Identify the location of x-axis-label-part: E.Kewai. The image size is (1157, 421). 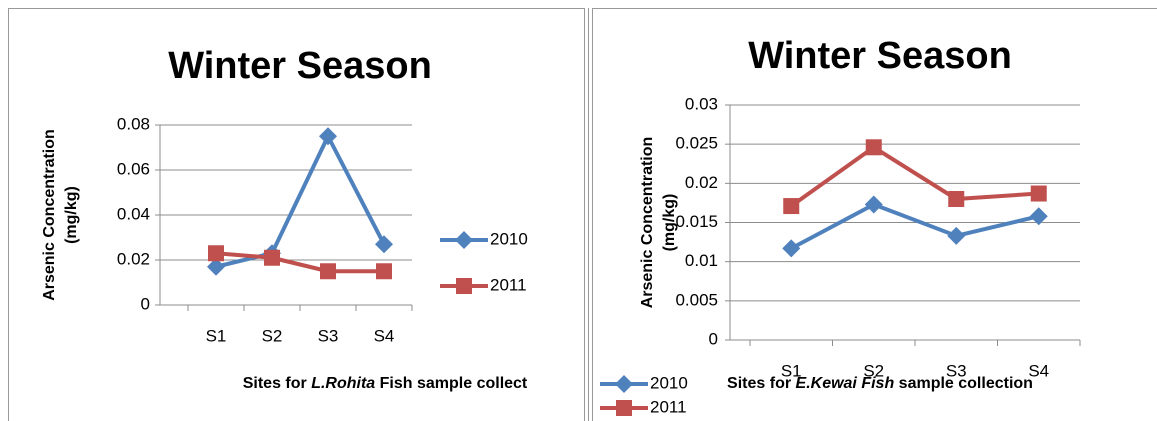
(827, 383).